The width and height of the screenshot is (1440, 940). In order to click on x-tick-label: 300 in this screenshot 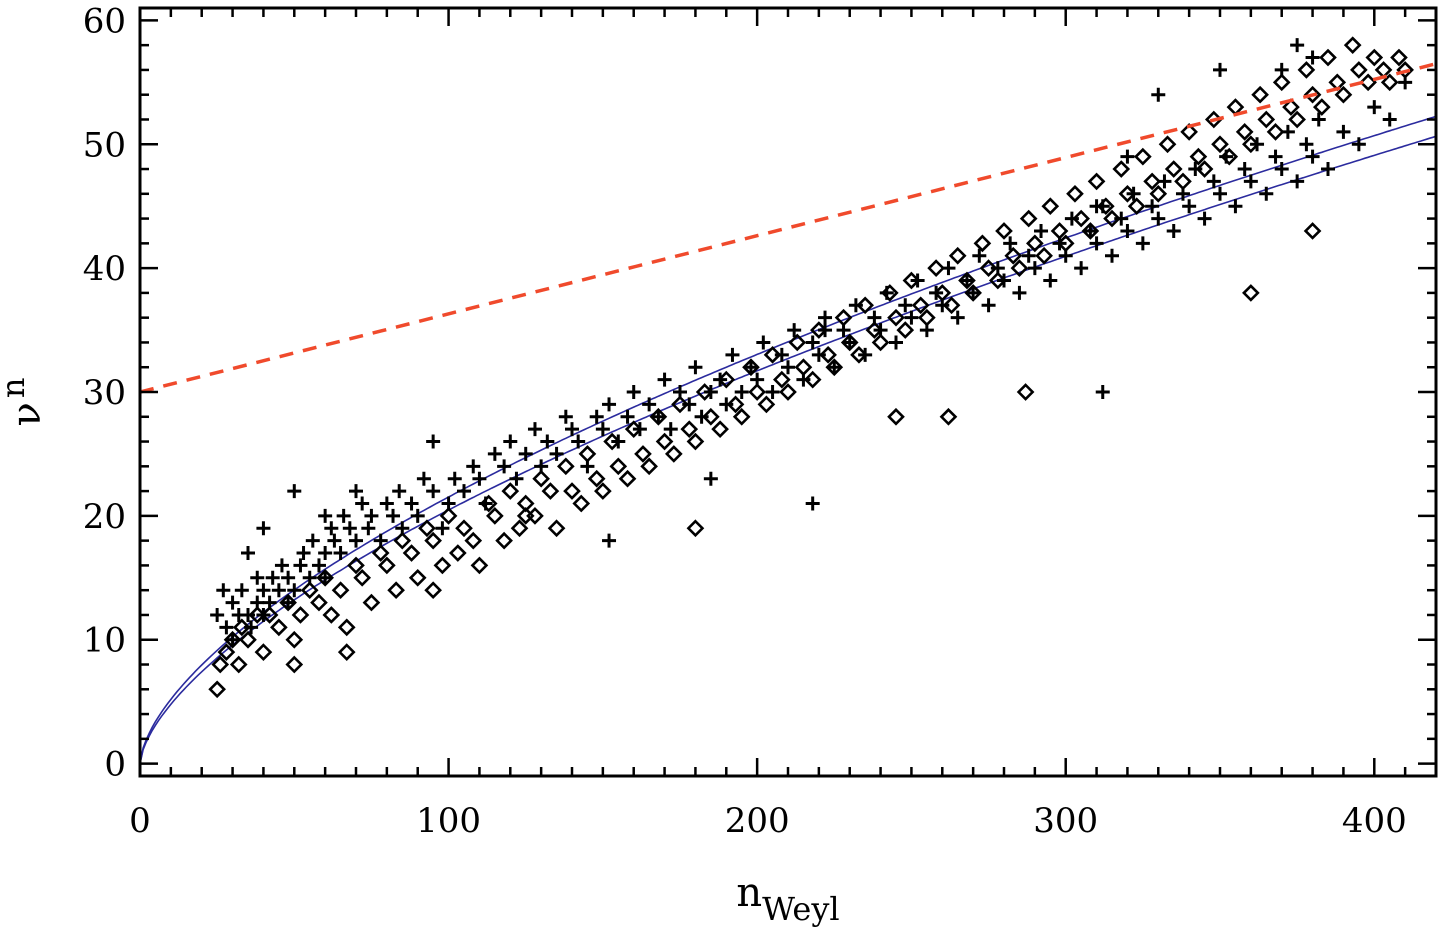, I will do `click(1065, 821)`.